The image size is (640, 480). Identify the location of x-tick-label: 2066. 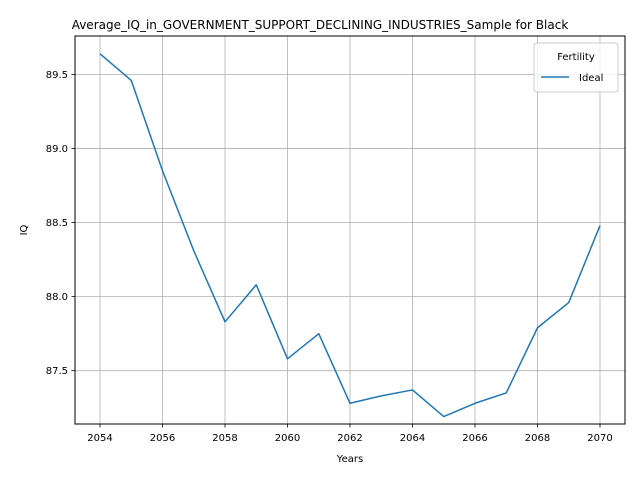
(474, 438).